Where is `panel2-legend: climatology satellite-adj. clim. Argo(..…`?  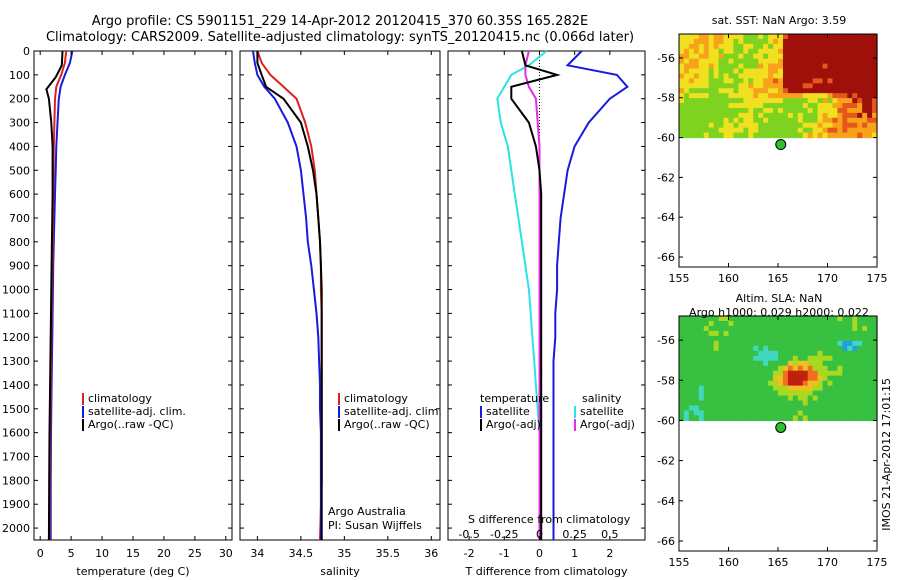 panel2-legend: climatology satellite-adj. clim. Argo(..… is located at coordinates (390, 411).